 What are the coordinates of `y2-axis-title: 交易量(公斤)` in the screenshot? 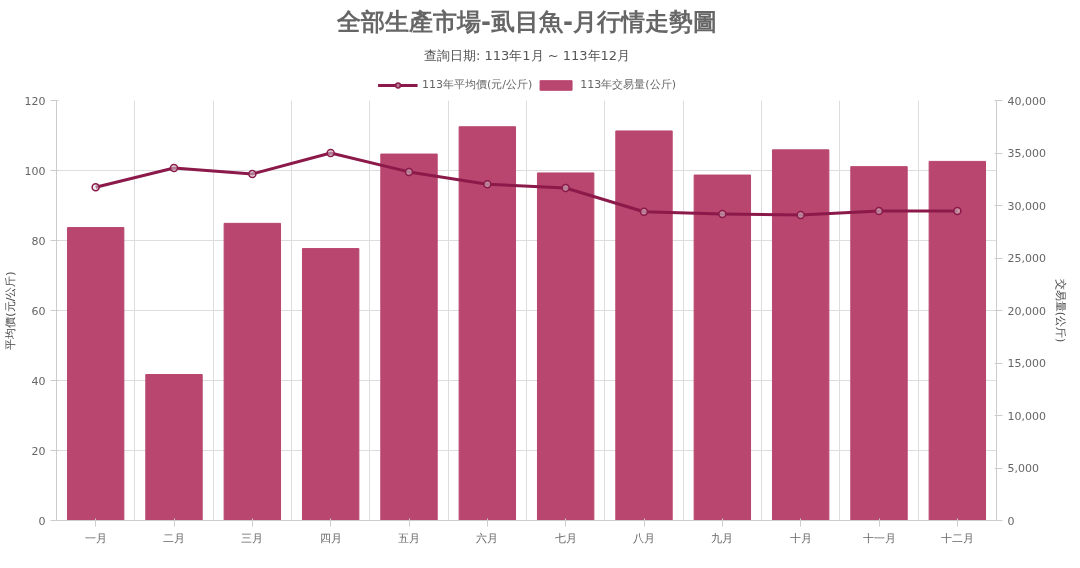 It's located at (1060, 310).